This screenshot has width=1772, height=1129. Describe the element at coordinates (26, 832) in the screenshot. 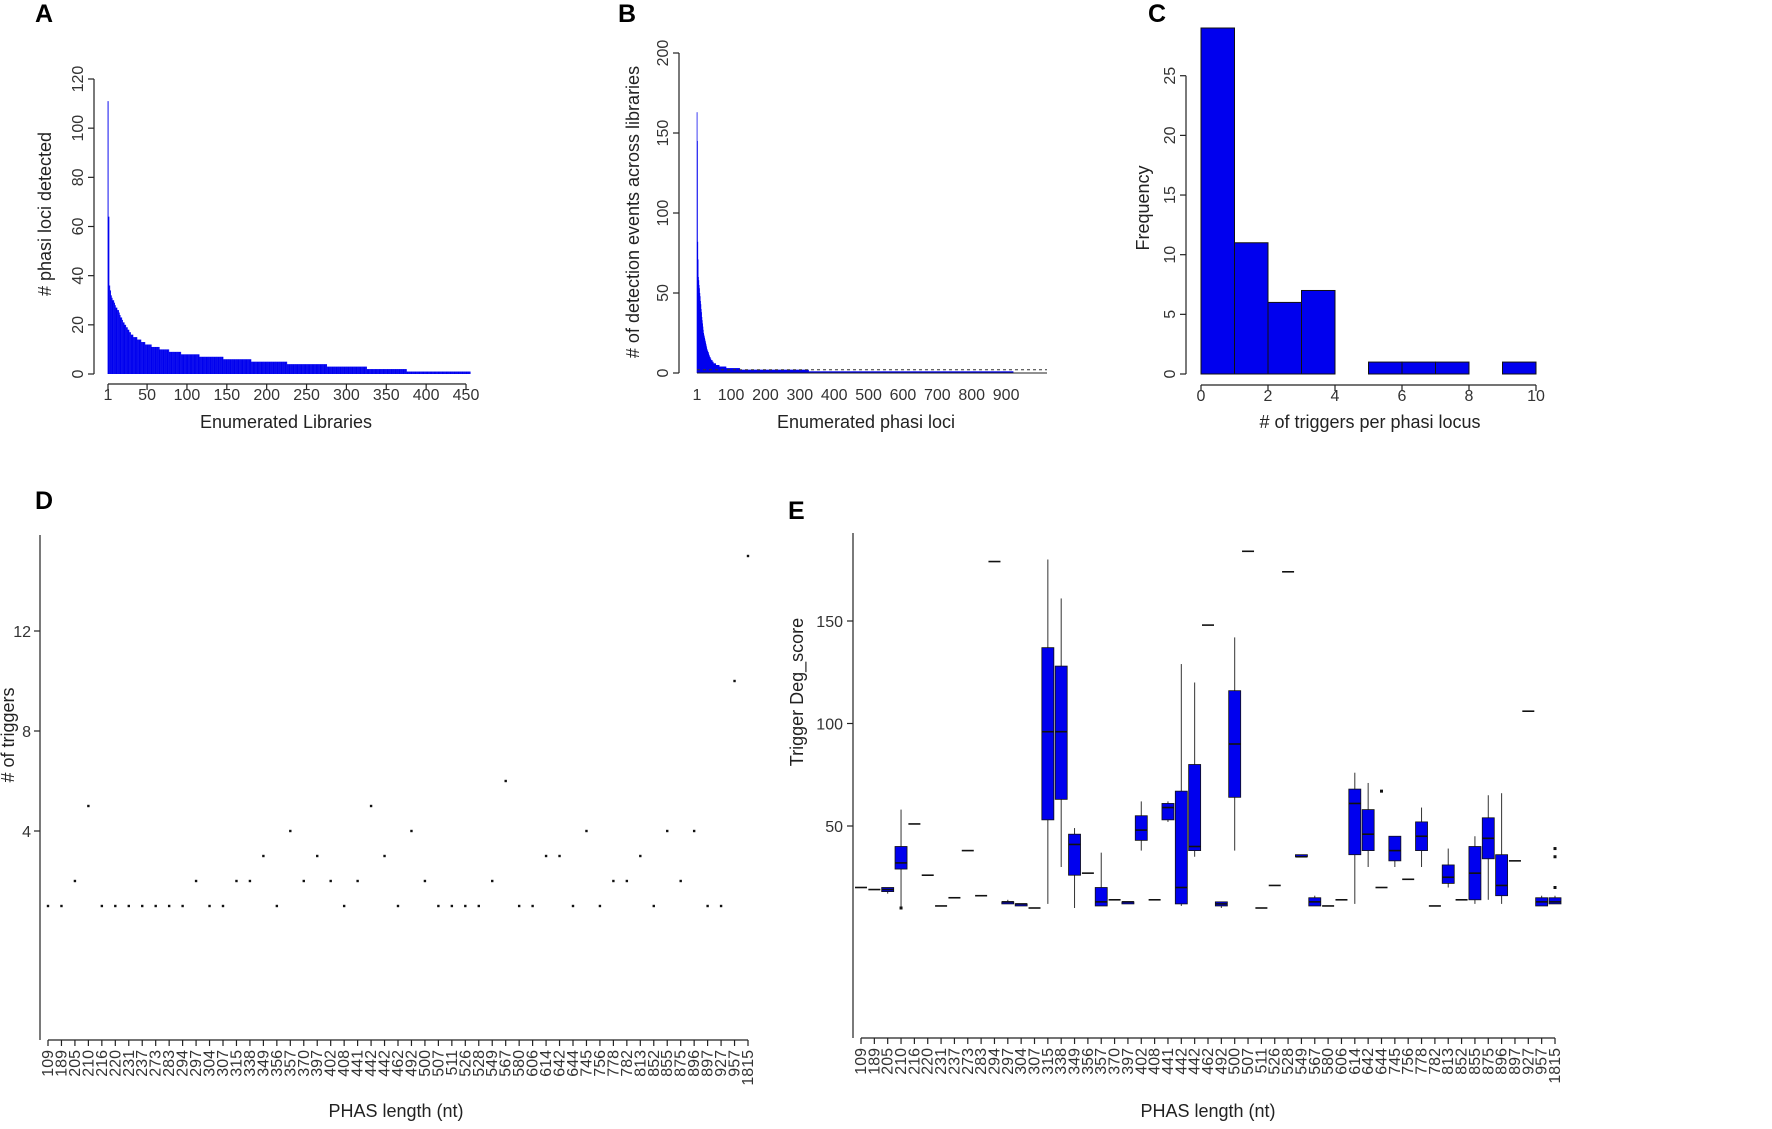

I see `chart-d-y-tick-label: 4` at that location.